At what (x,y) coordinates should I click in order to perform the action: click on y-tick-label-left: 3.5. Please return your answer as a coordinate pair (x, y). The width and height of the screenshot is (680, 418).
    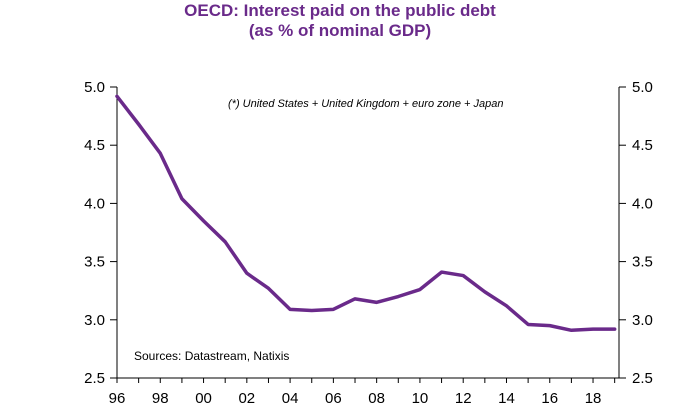
    Looking at the image, I should click on (94, 262).